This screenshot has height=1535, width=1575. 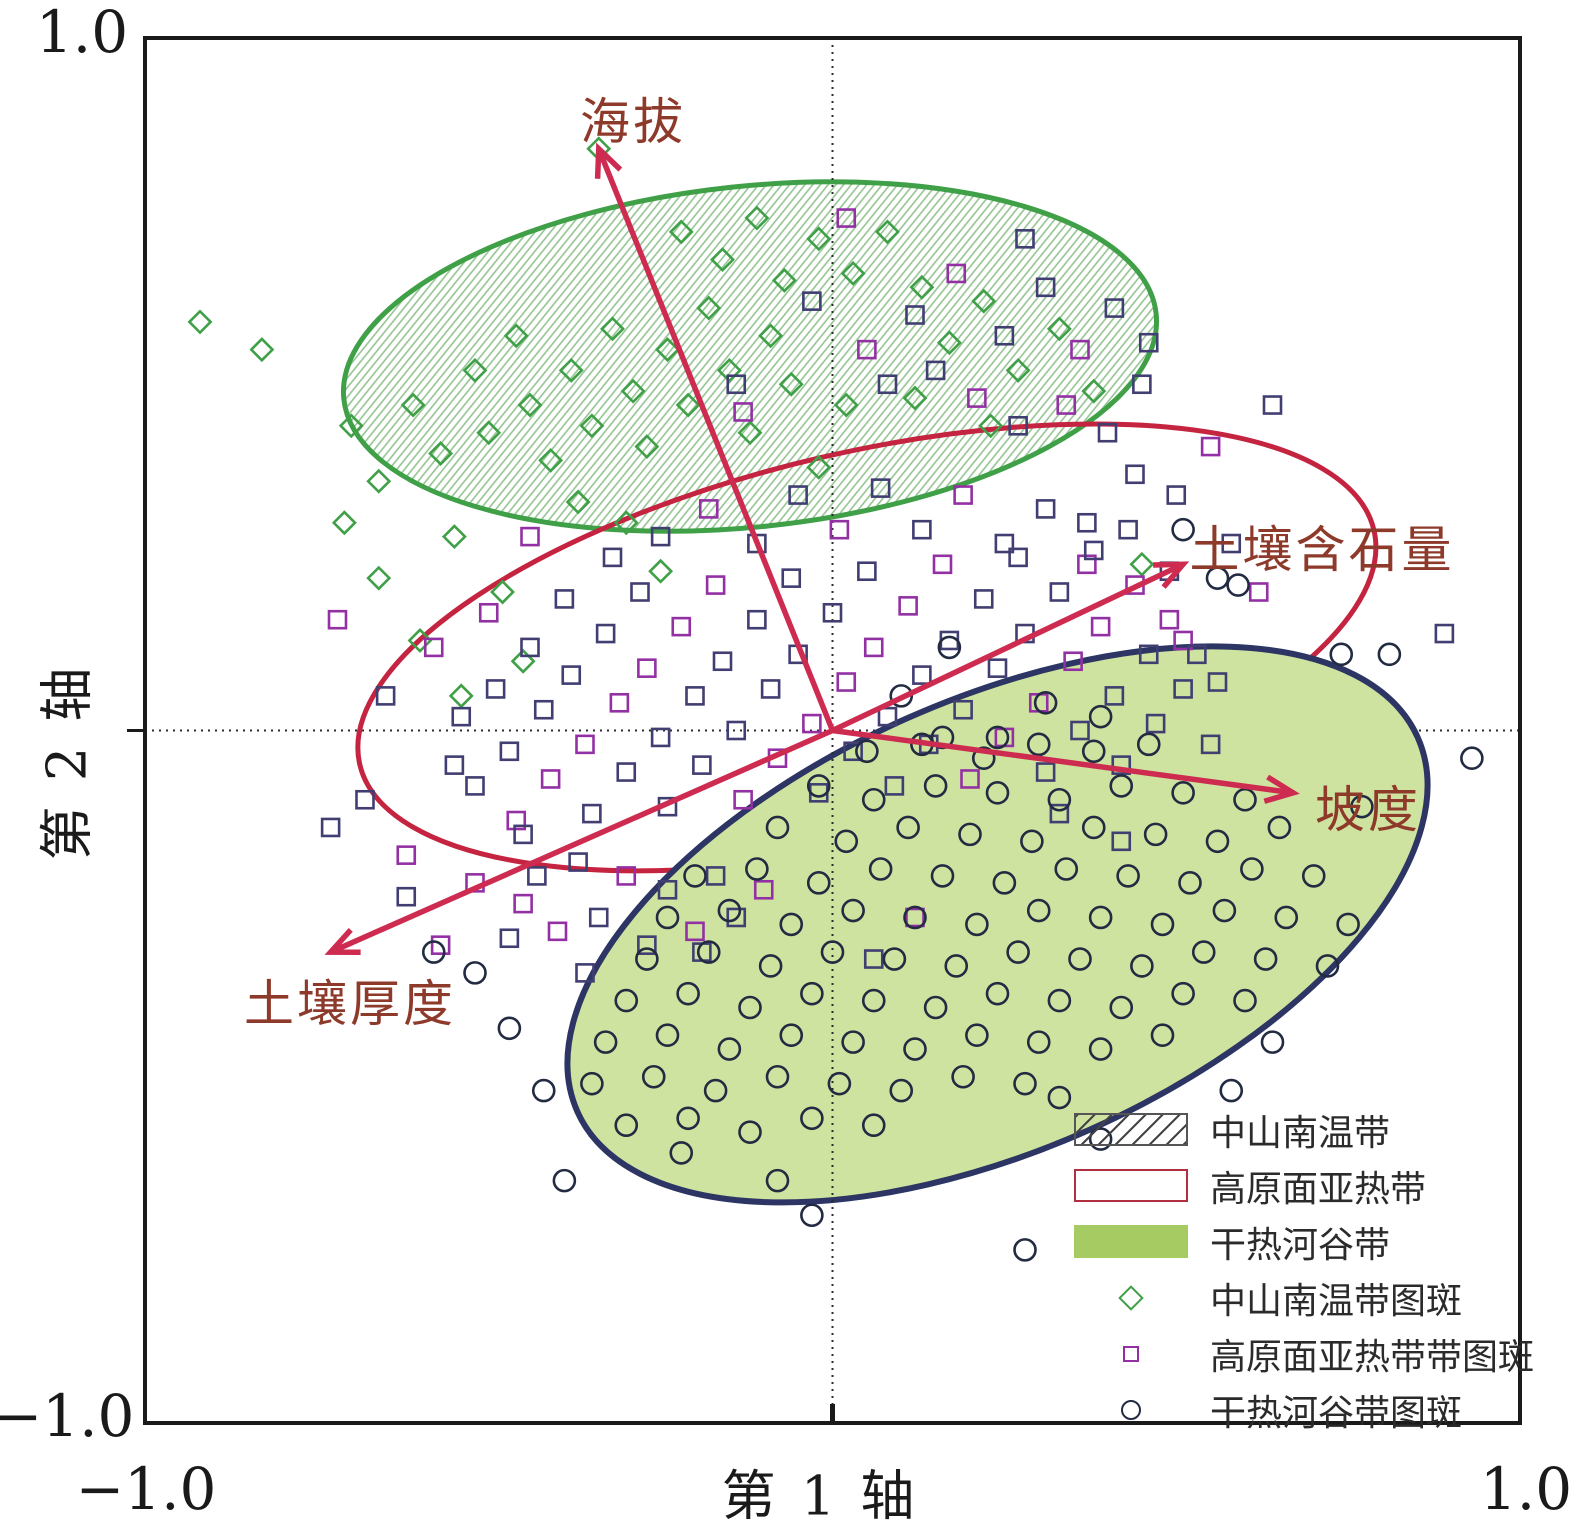 What do you see at coordinates (67, 1416) in the screenshot?
I see `y-axis-tick-min: −1.0` at bounding box center [67, 1416].